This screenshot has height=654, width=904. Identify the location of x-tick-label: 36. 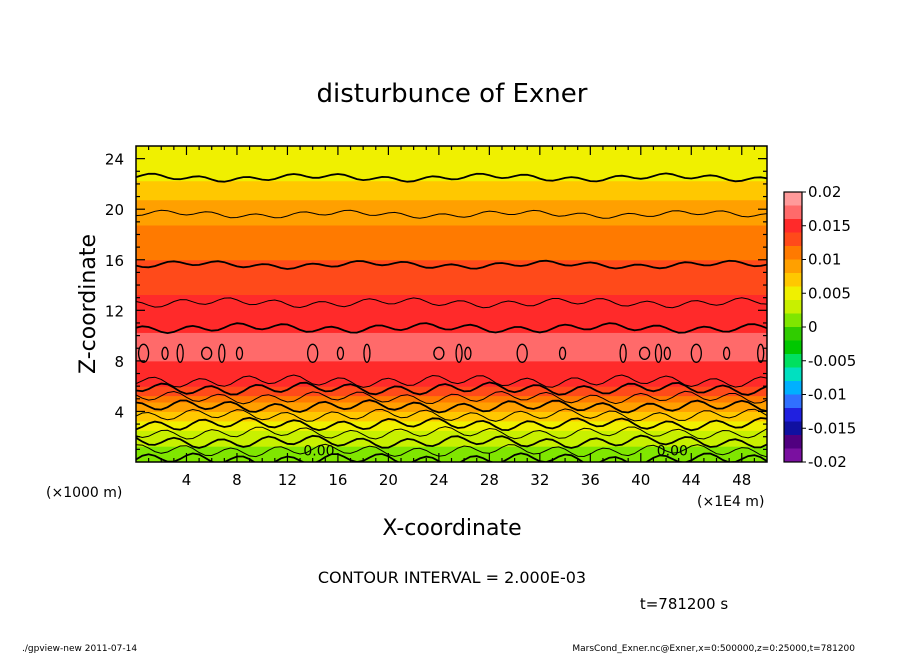
(590, 480).